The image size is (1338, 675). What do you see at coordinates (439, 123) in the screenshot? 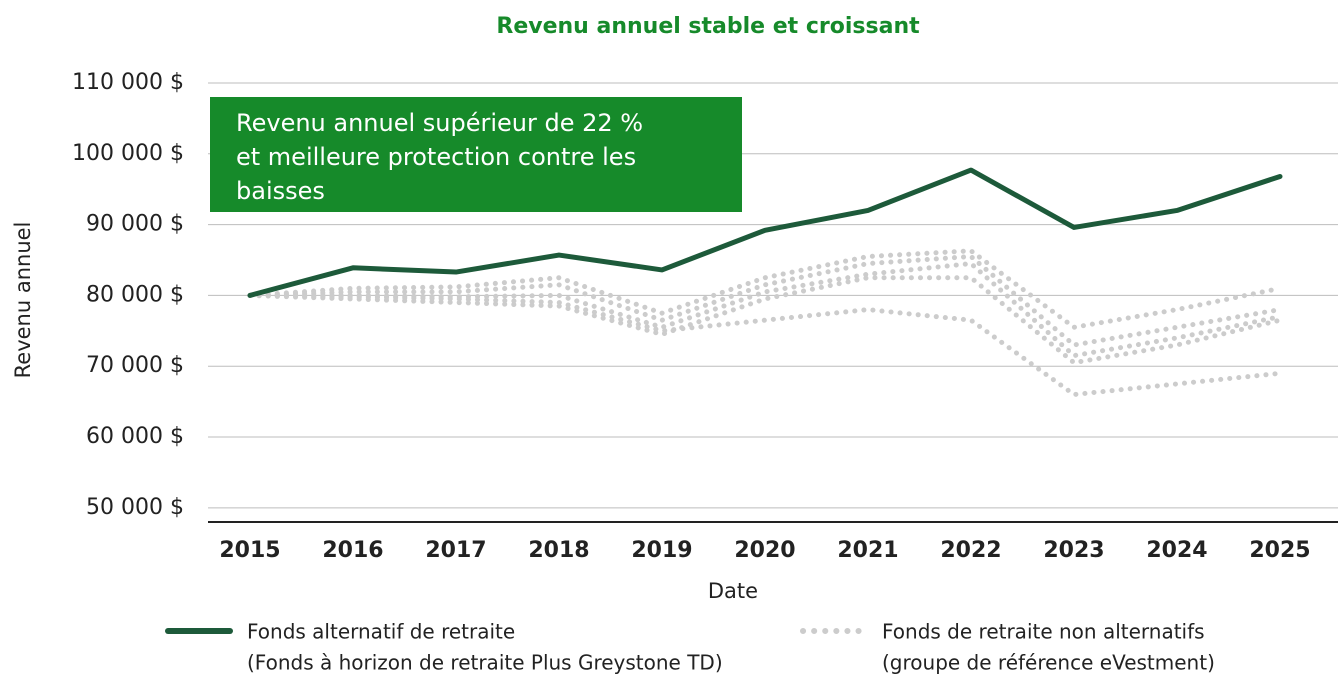
I see `annotation-text: Revenu annuel supérieur de 22 %` at bounding box center [439, 123].